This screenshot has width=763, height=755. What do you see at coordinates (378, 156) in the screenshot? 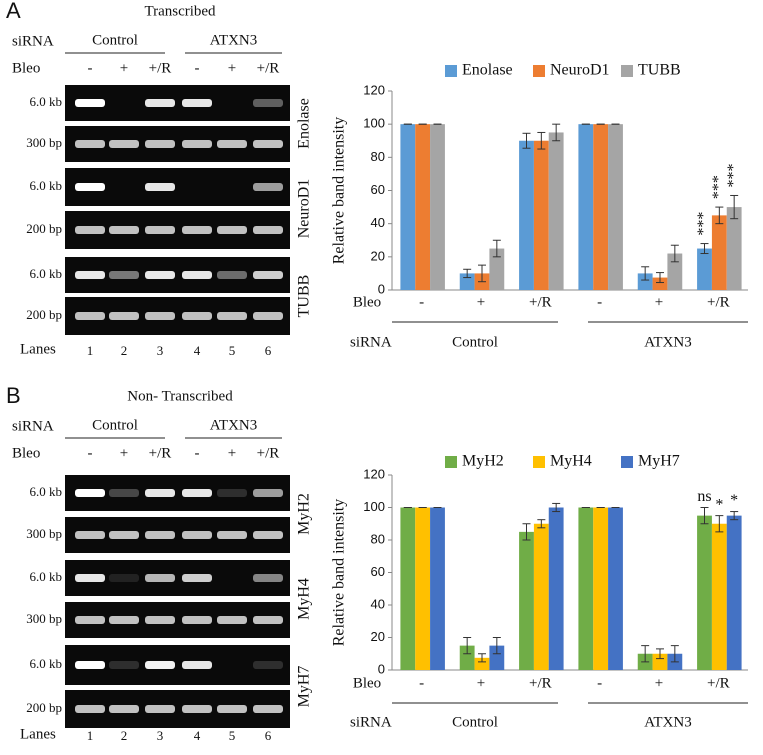
I see `y-tick-label: 80` at bounding box center [378, 156].